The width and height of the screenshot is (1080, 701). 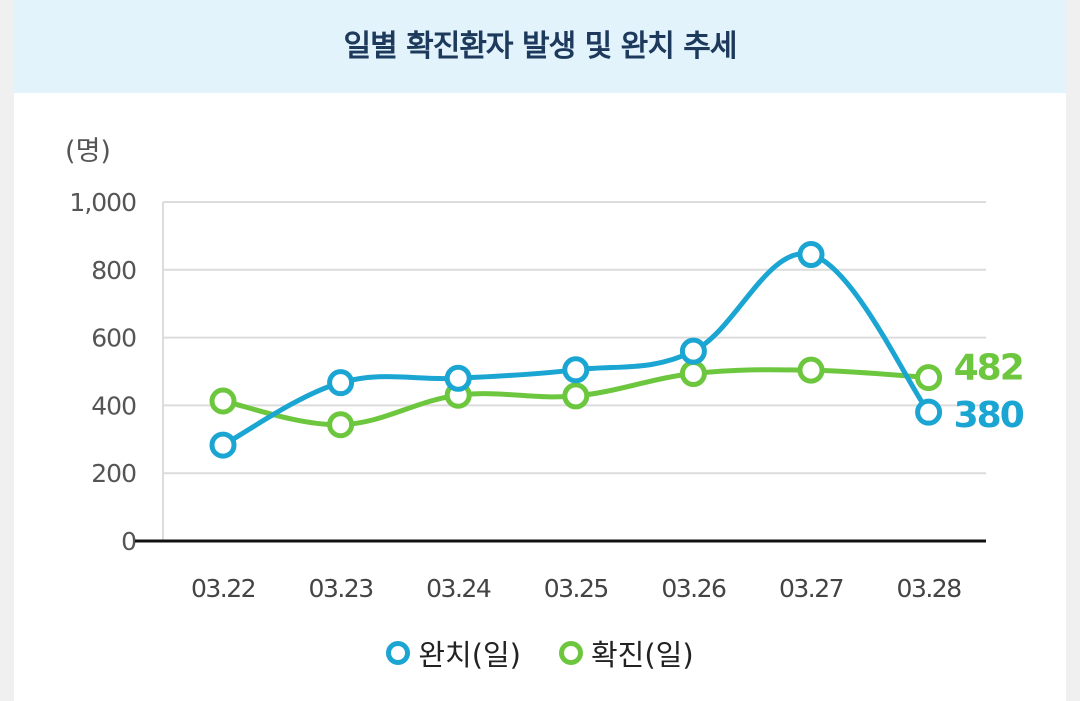 What do you see at coordinates (113, 270) in the screenshot?
I see `y-tick-label: 800` at bounding box center [113, 270].